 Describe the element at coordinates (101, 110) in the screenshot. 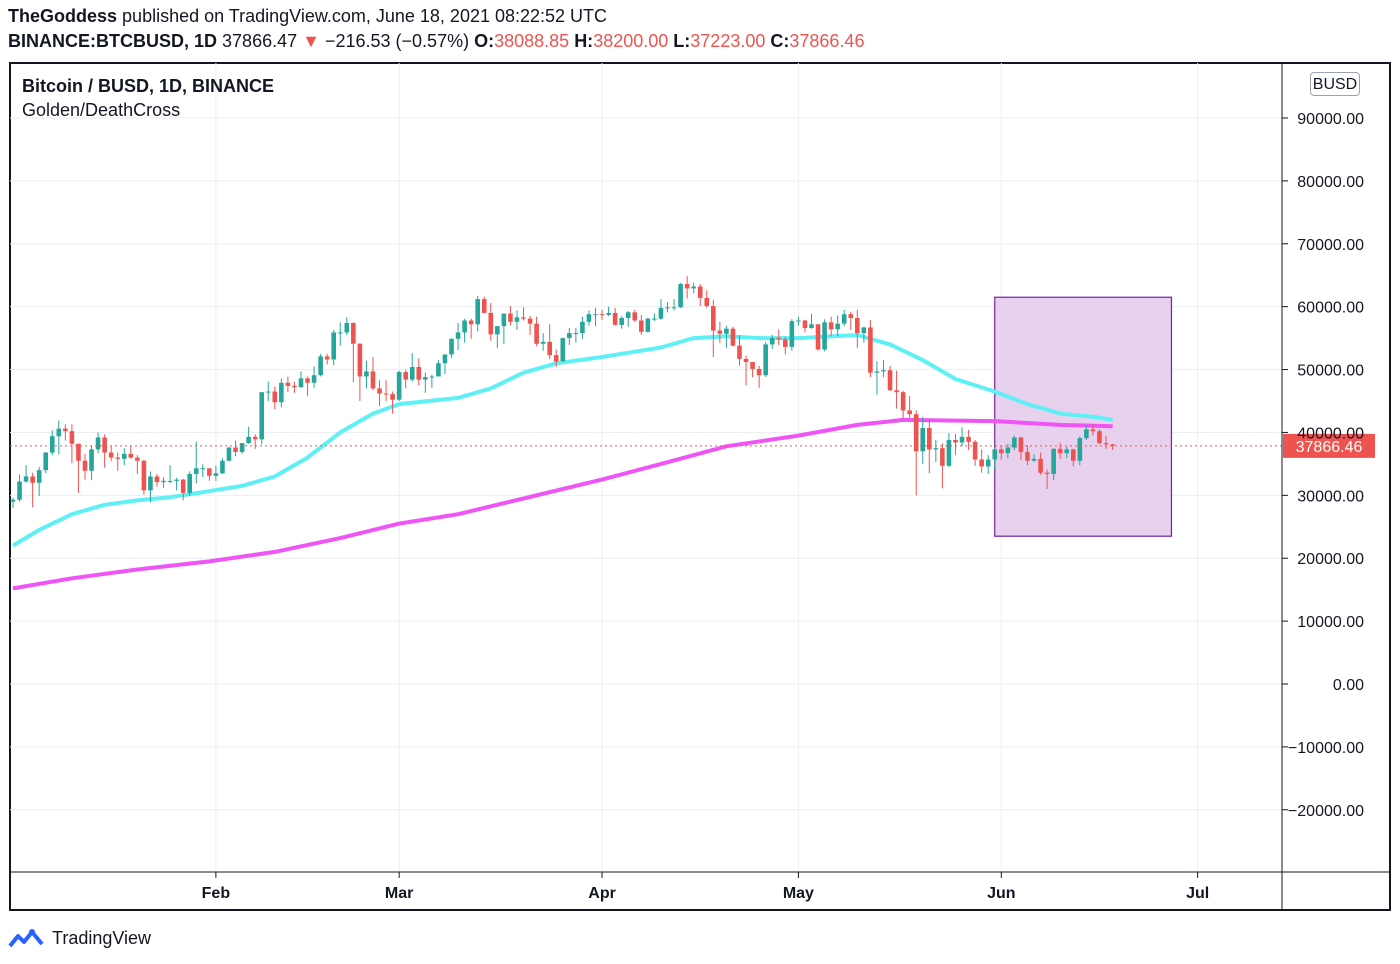

I see `indicator-label: Golden/DeathCross` at that location.